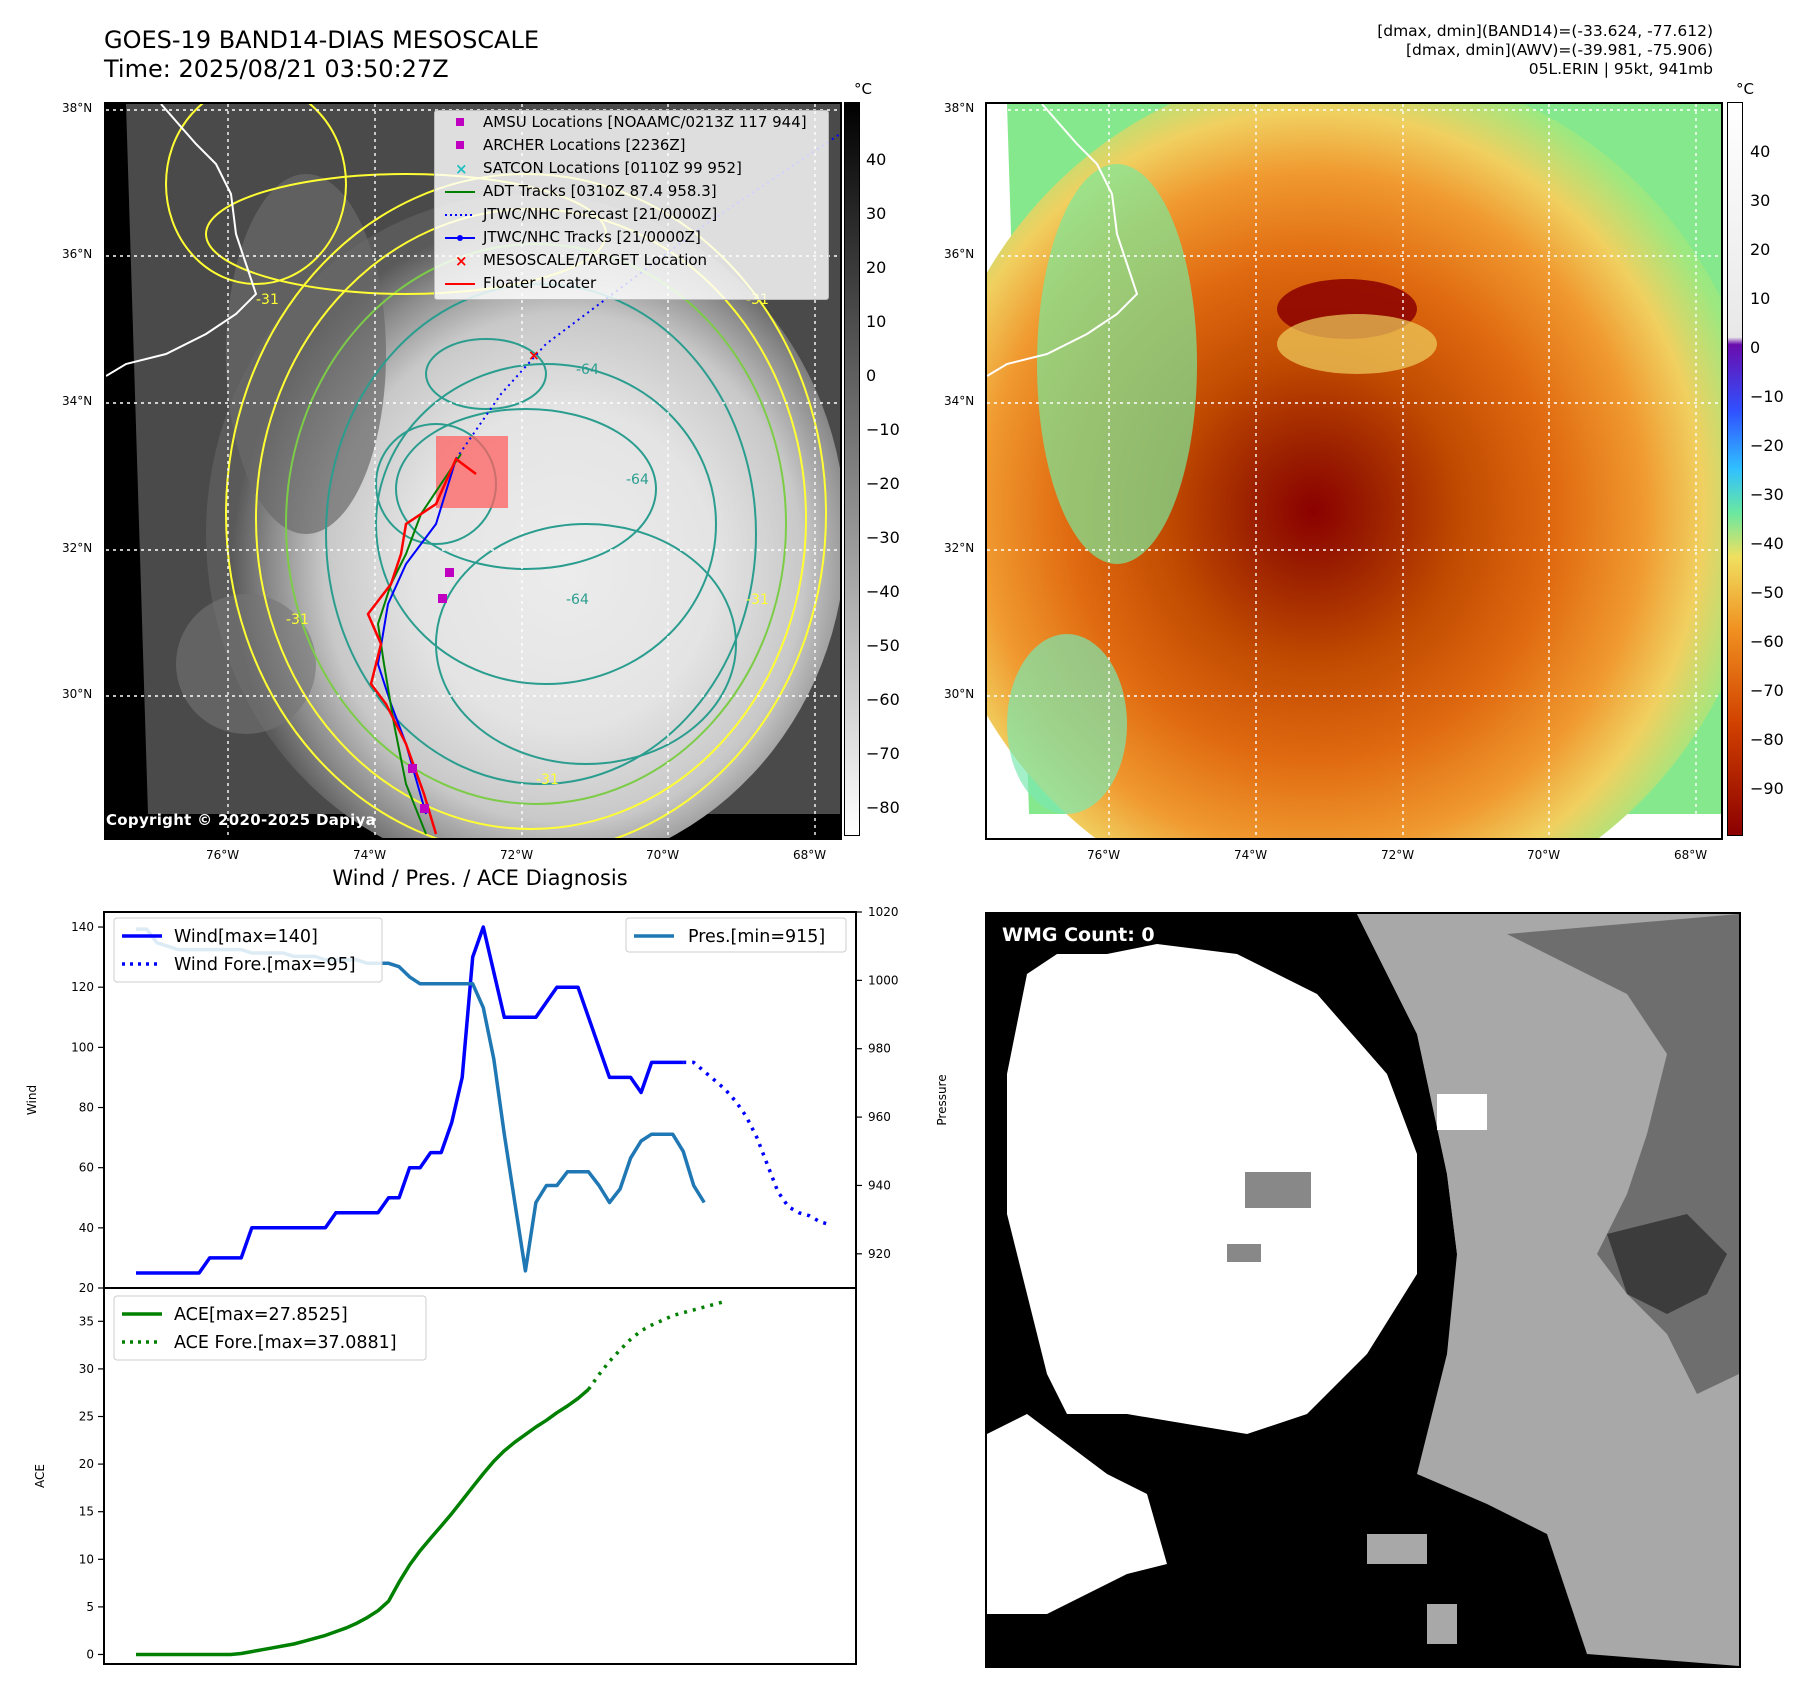  Describe the element at coordinates (876, 213) in the screenshot. I see `ir-colorbar-tick: 30` at that location.